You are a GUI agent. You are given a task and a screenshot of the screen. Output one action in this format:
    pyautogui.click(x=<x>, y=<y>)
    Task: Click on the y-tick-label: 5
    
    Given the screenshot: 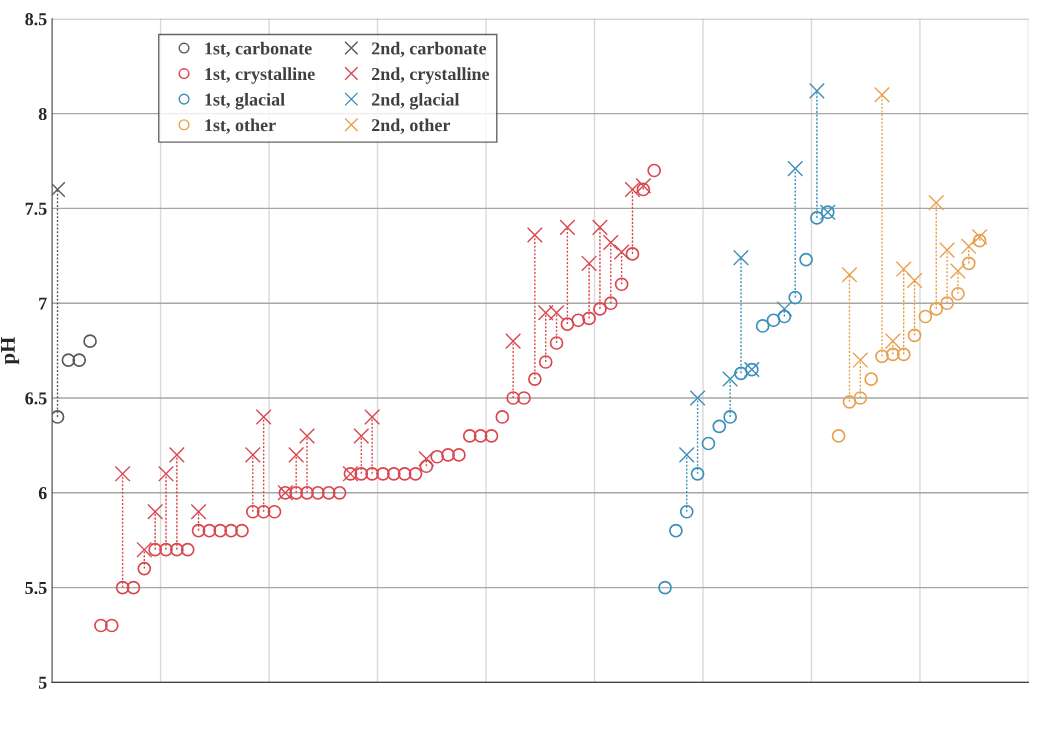 What is the action you would take?
    pyautogui.click(x=42, y=682)
    